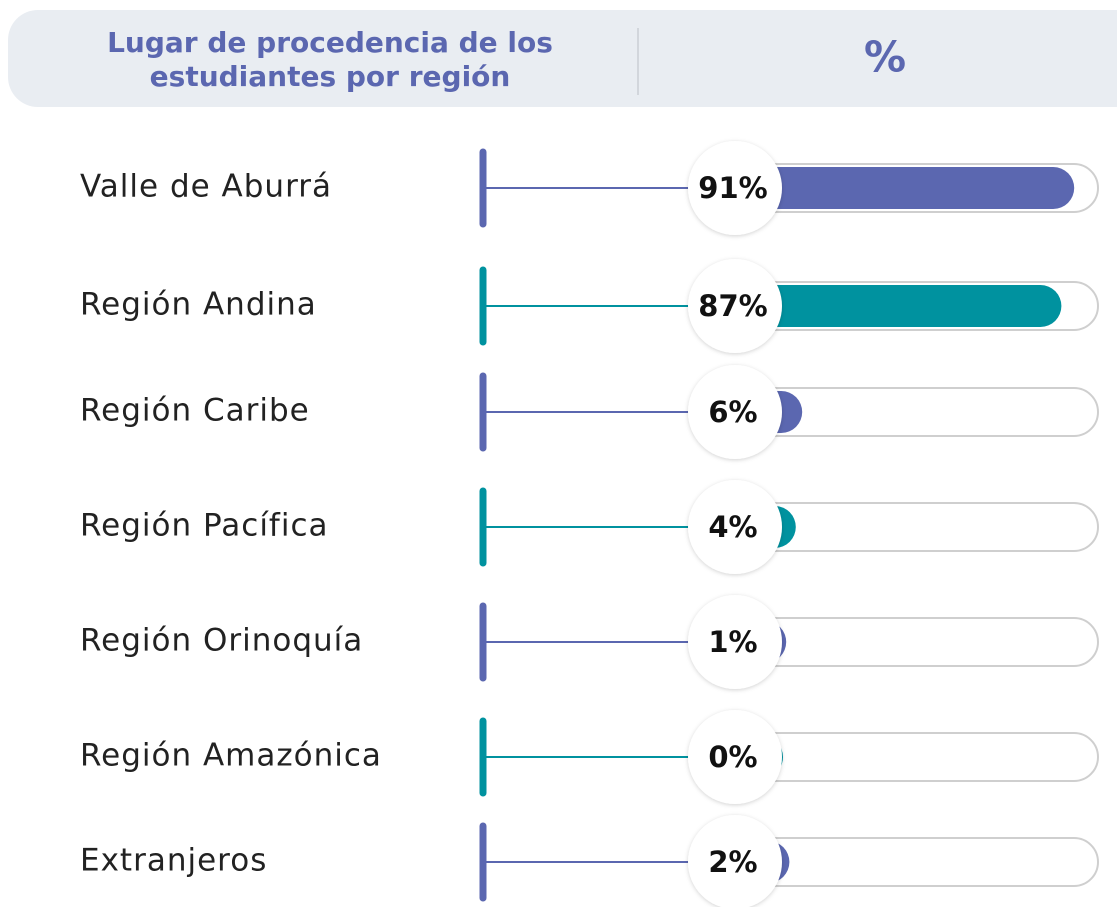 This screenshot has height=907, width=1117. What do you see at coordinates (732, 862) in the screenshot?
I see `value-label: 2%` at bounding box center [732, 862].